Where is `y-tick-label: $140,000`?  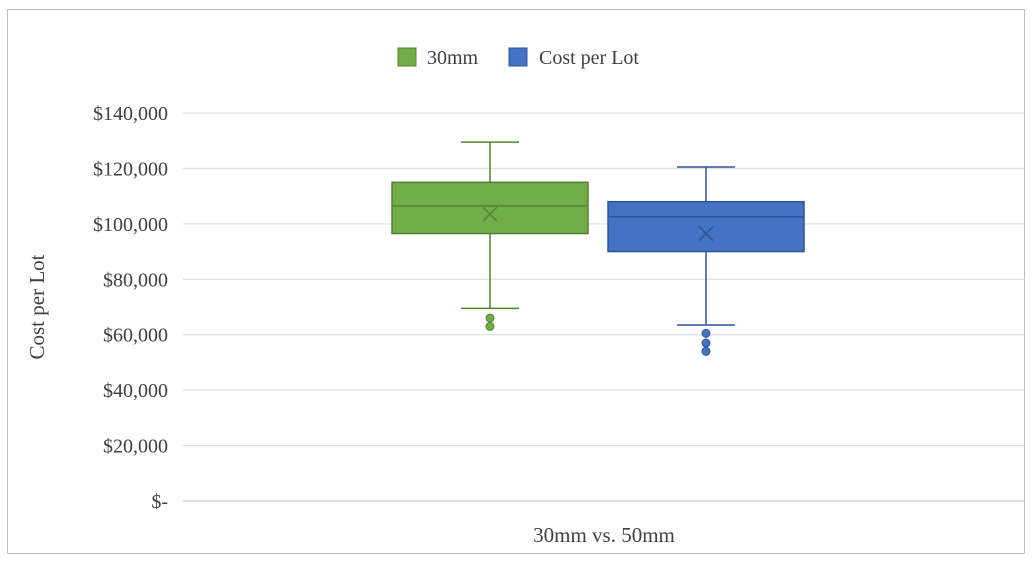 y-tick-label: $140,000 is located at coordinates (130, 114).